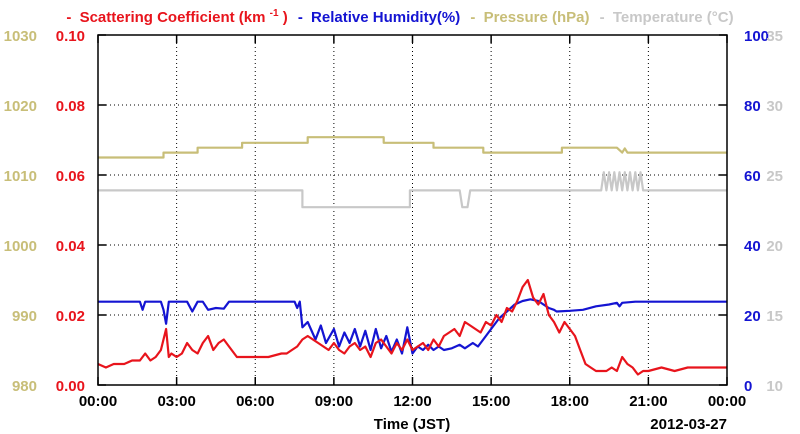 The height and width of the screenshot is (434, 800). What do you see at coordinates (537, 17) in the screenshot?
I see `legend-pressure-label: Pressure (hPa)` at bounding box center [537, 17].